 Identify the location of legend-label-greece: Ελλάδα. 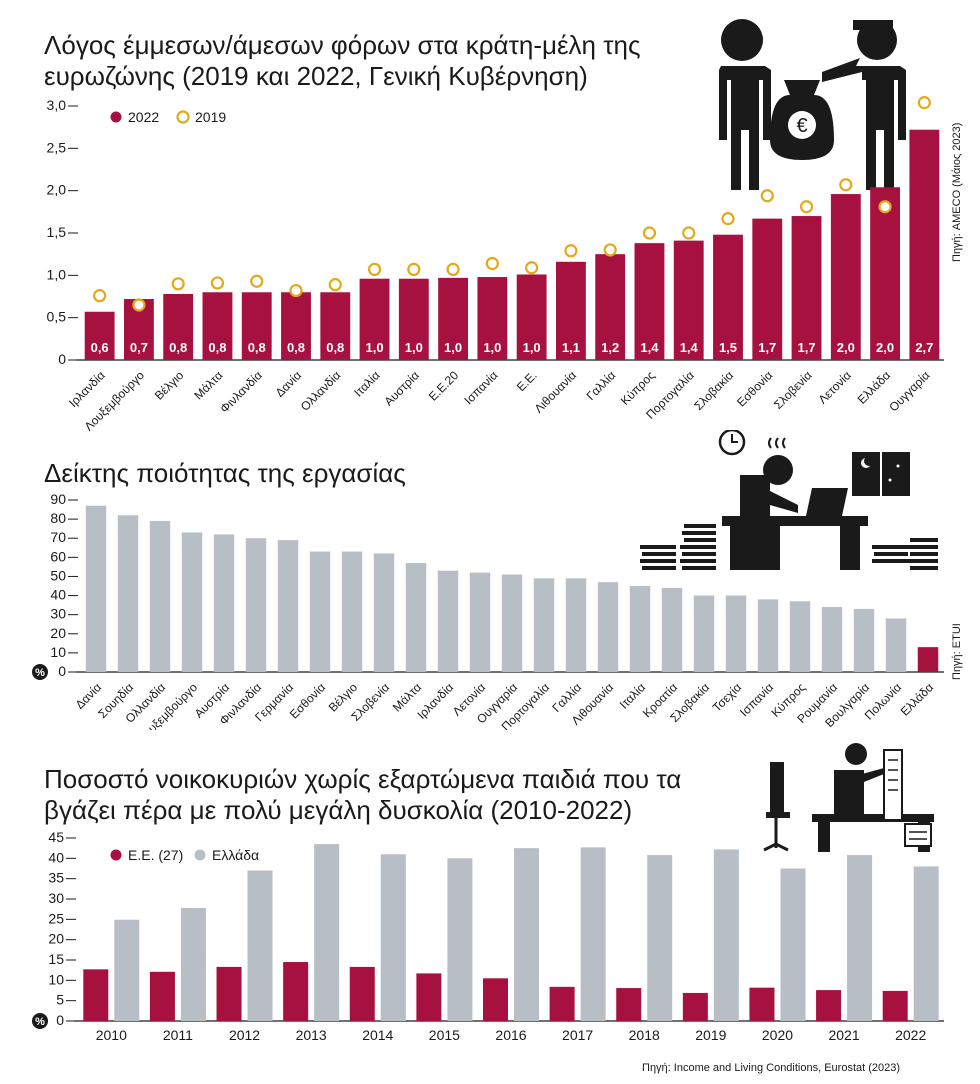
(235, 855).